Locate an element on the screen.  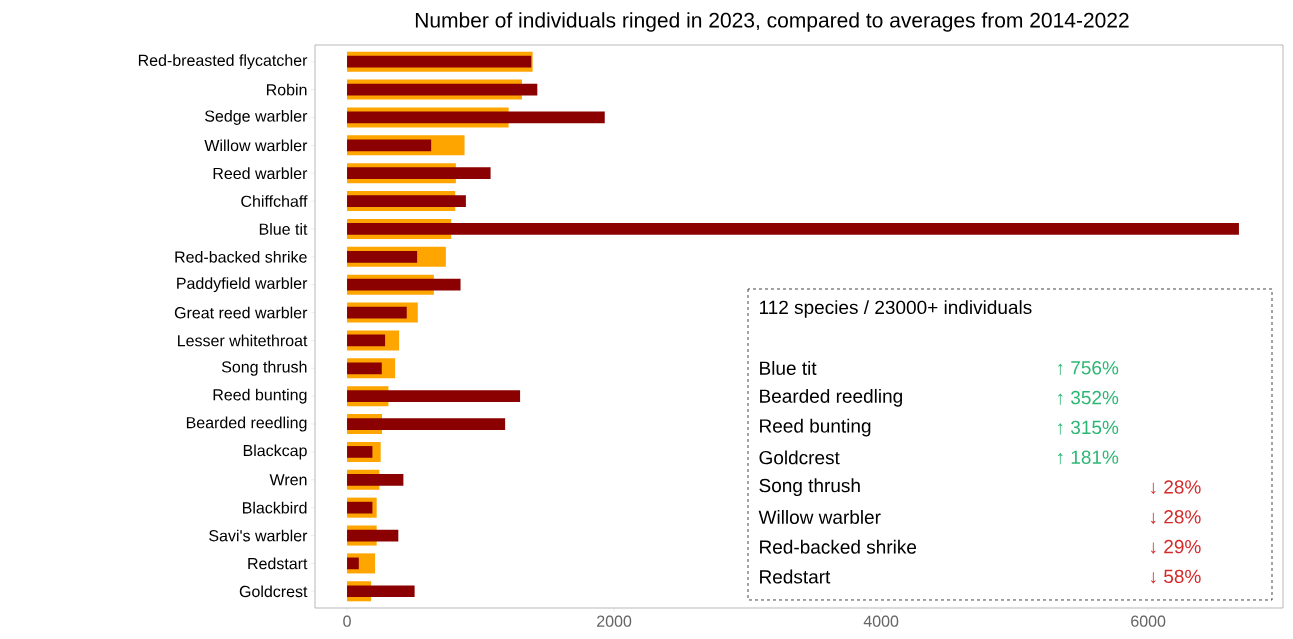
y-tick-label: Paddyfield warbler is located at coordinates (242, 285).